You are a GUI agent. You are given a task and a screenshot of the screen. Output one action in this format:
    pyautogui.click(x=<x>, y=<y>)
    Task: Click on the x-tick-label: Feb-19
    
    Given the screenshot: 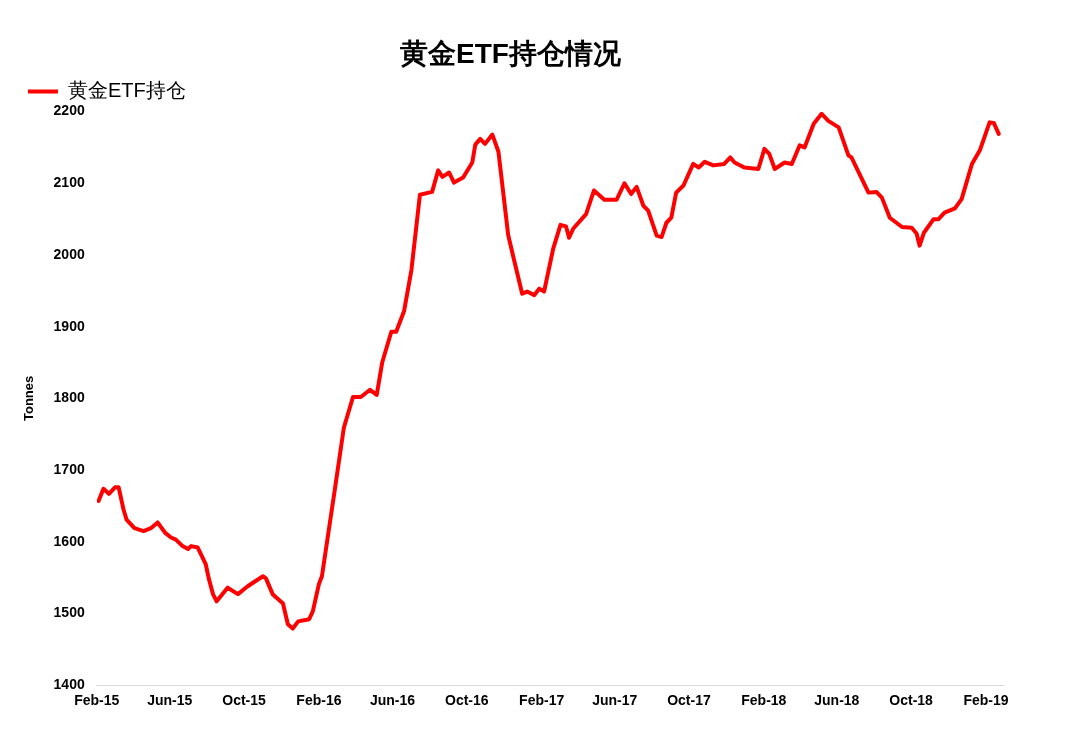 What is the action you would take?
    pyautogui.click(x=986, y=700)
    